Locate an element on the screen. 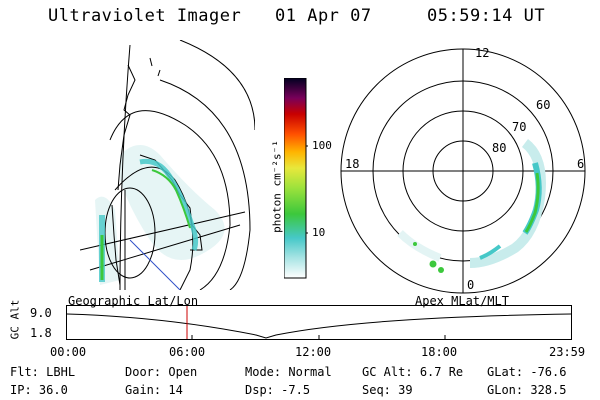 Image resolution: width=600 pixels, height=400 pixels. color-bar is located at coordinates (296, 178).